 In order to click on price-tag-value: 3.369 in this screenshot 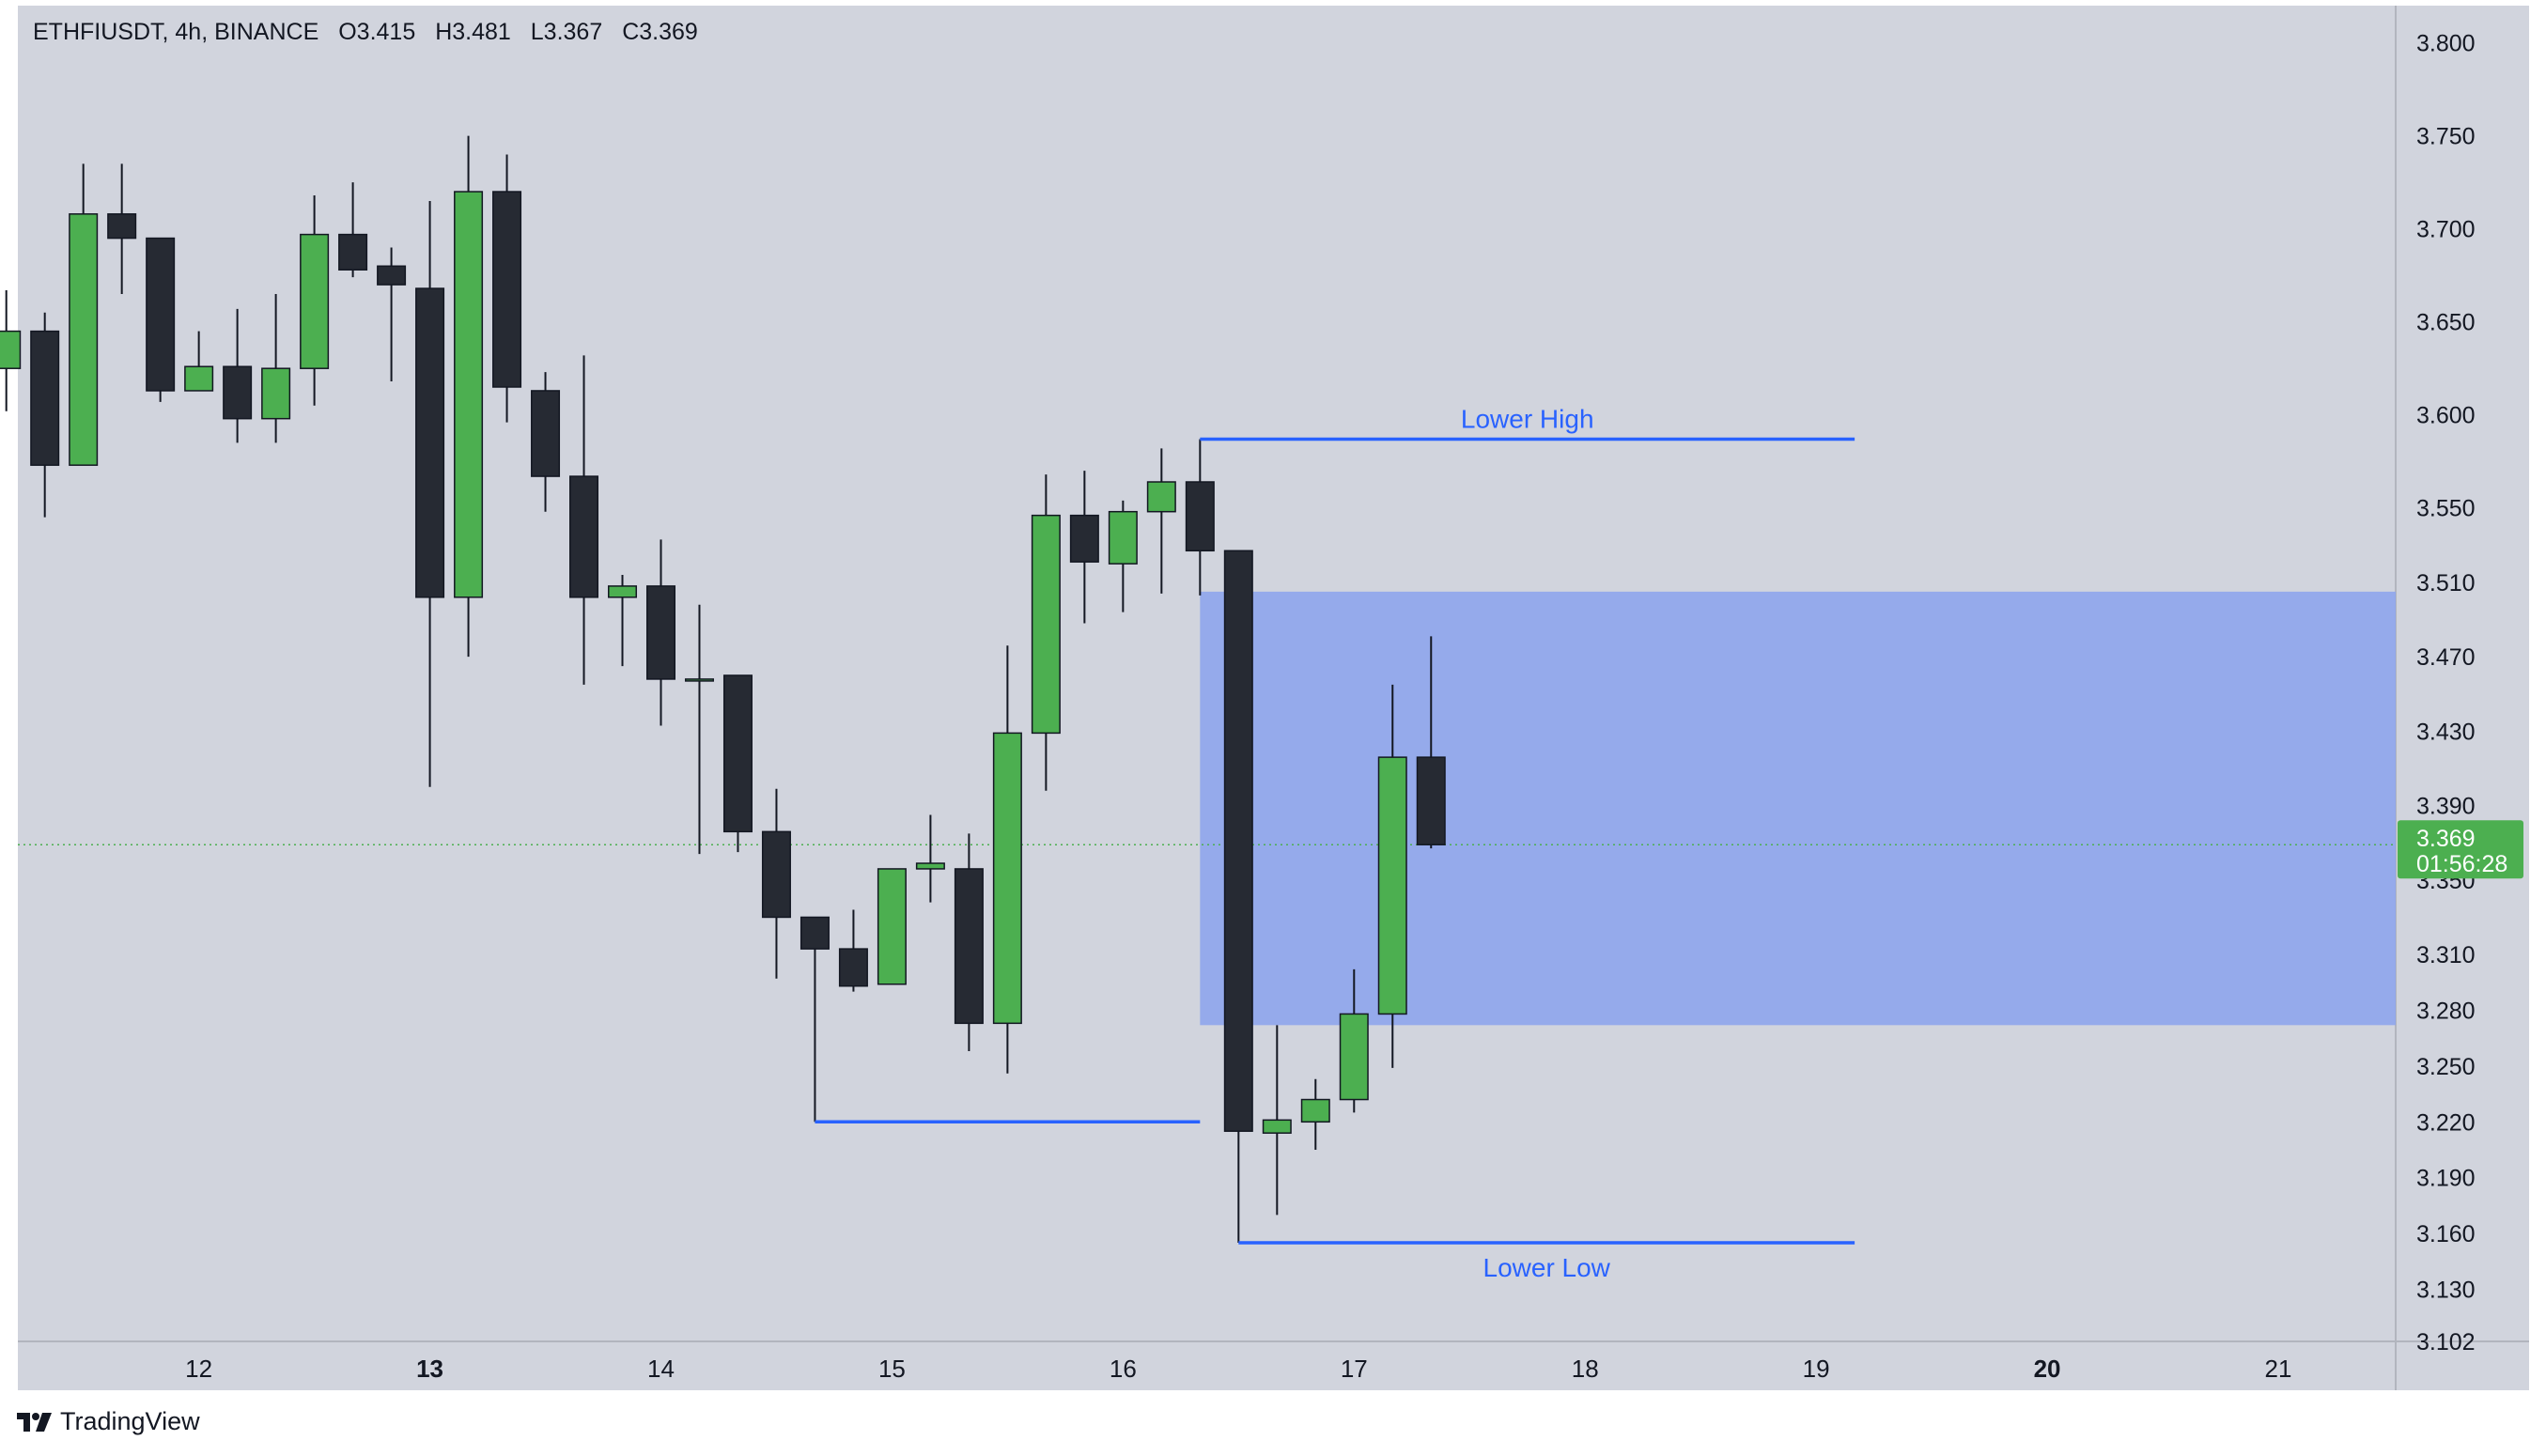, I will do `click(2446, 839)`.